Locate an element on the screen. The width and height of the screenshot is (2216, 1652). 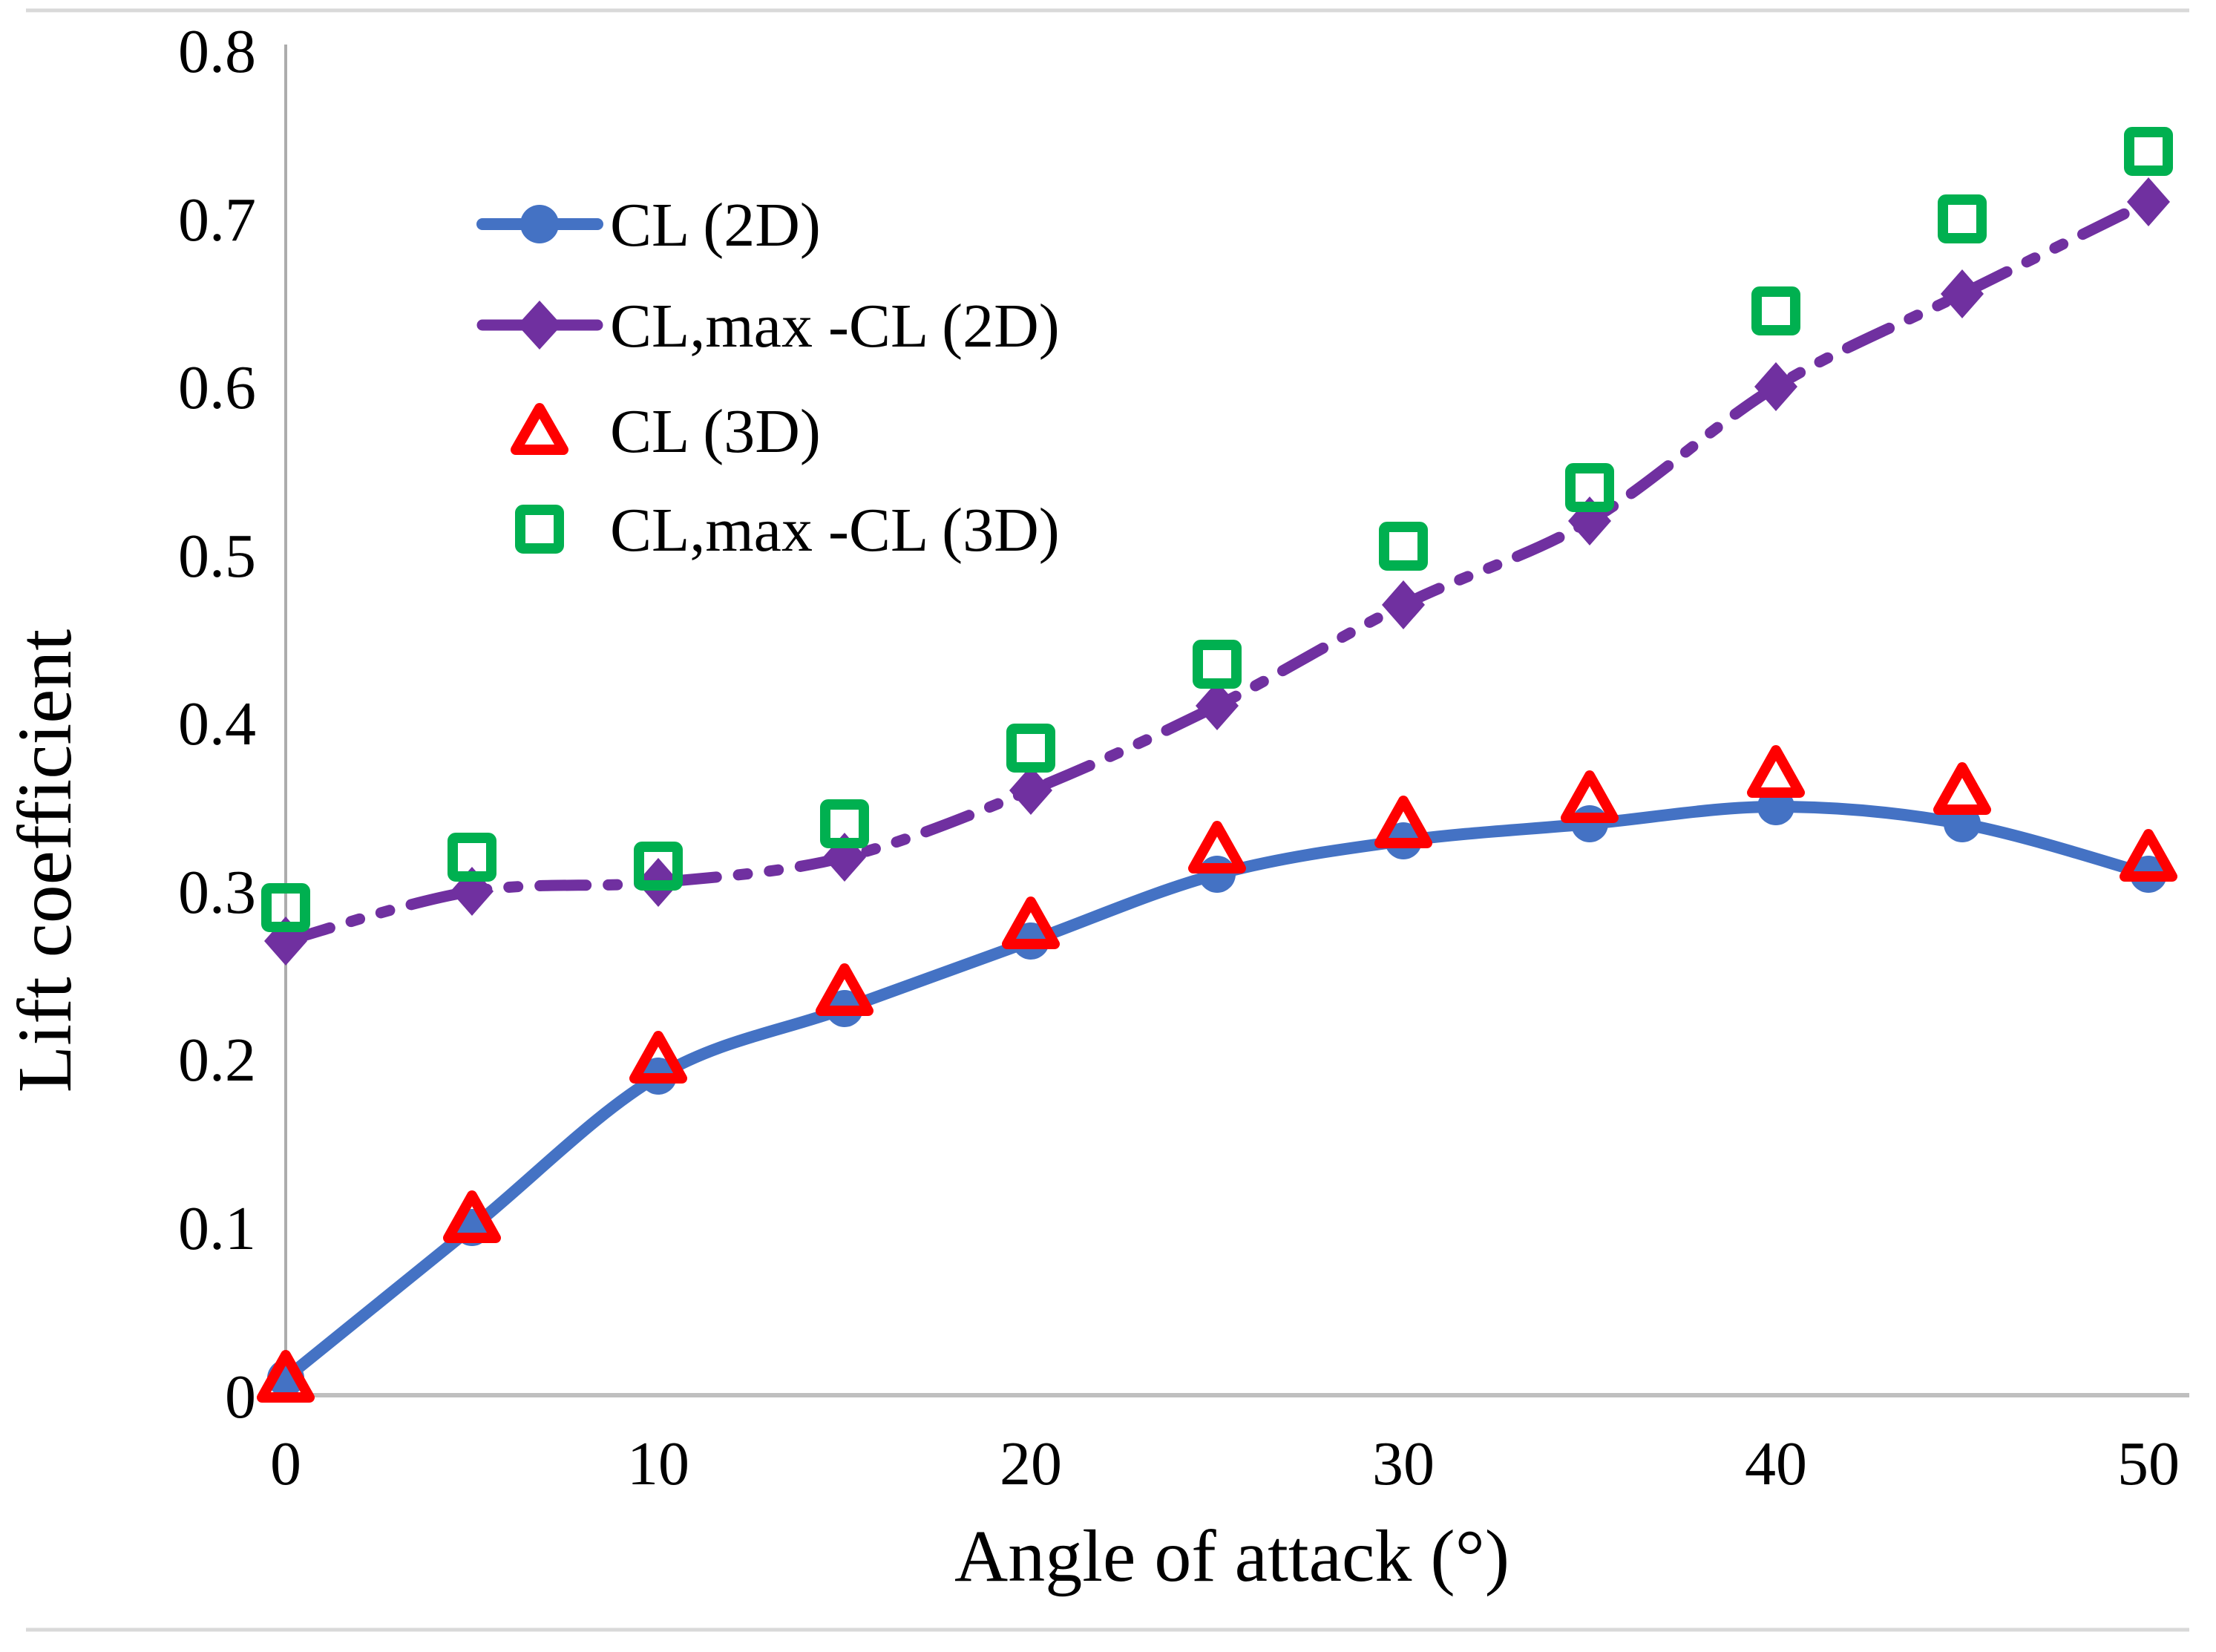
y-tick-0.5: 0.5 is located at coordinates (217, 556).